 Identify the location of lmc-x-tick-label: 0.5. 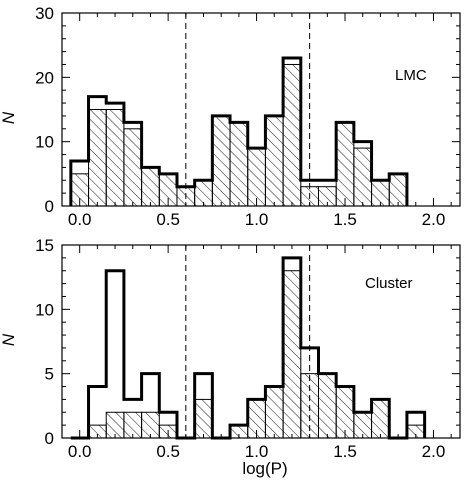
(168, 219).